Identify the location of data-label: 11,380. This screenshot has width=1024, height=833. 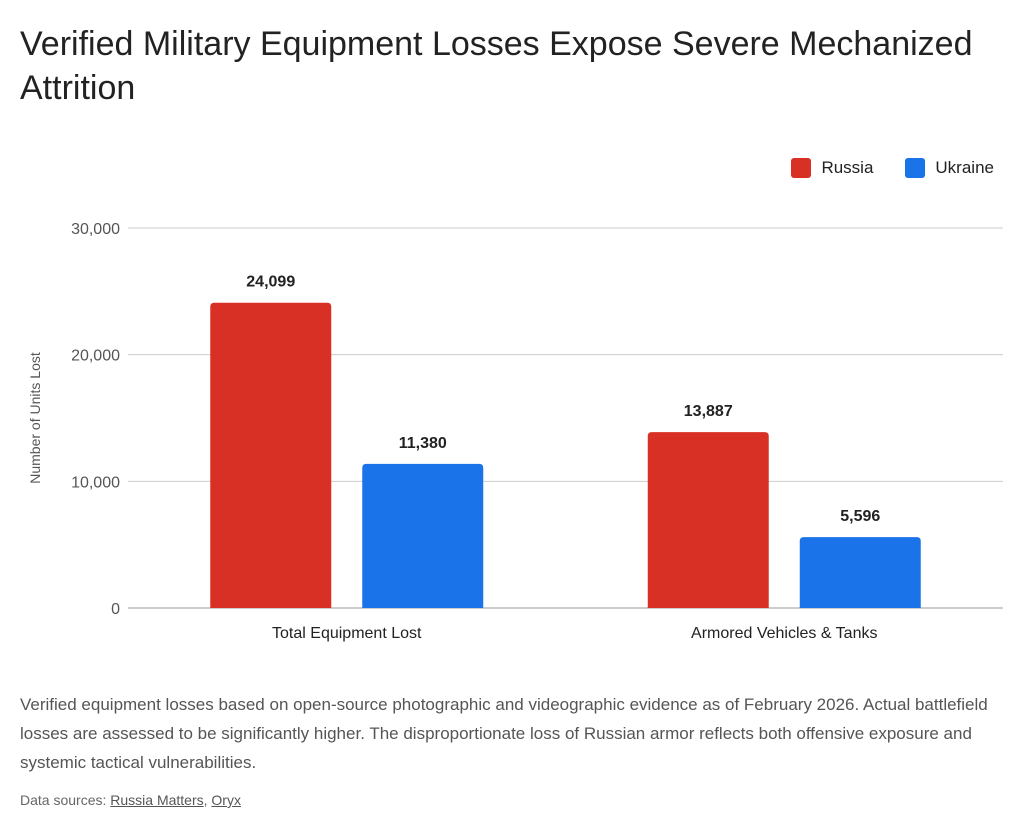
(423, 443).